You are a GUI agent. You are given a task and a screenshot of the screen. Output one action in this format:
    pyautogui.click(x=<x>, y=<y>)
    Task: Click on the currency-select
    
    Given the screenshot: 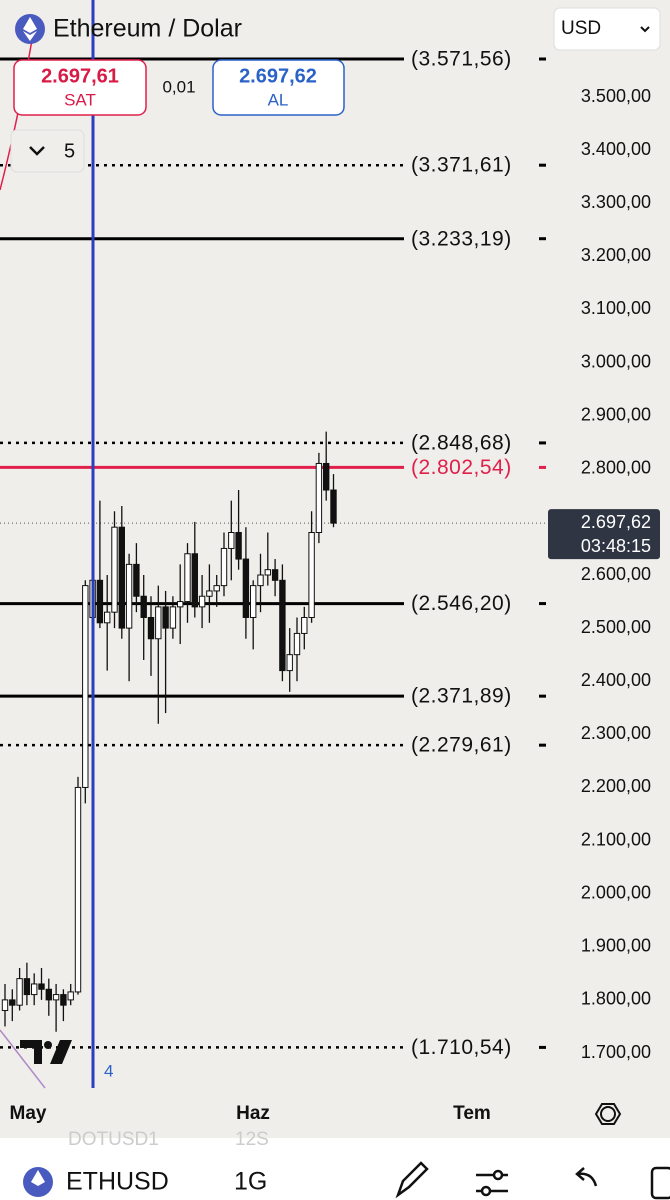 What is the action you would take?
    pyautogui.click(x=607, y=29)
    